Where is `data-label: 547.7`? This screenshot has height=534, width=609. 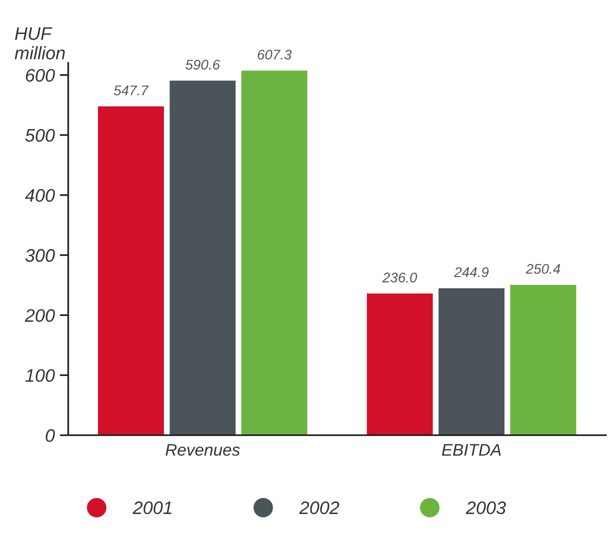 data-label: 547.7 is located at coordinates (131, 91).